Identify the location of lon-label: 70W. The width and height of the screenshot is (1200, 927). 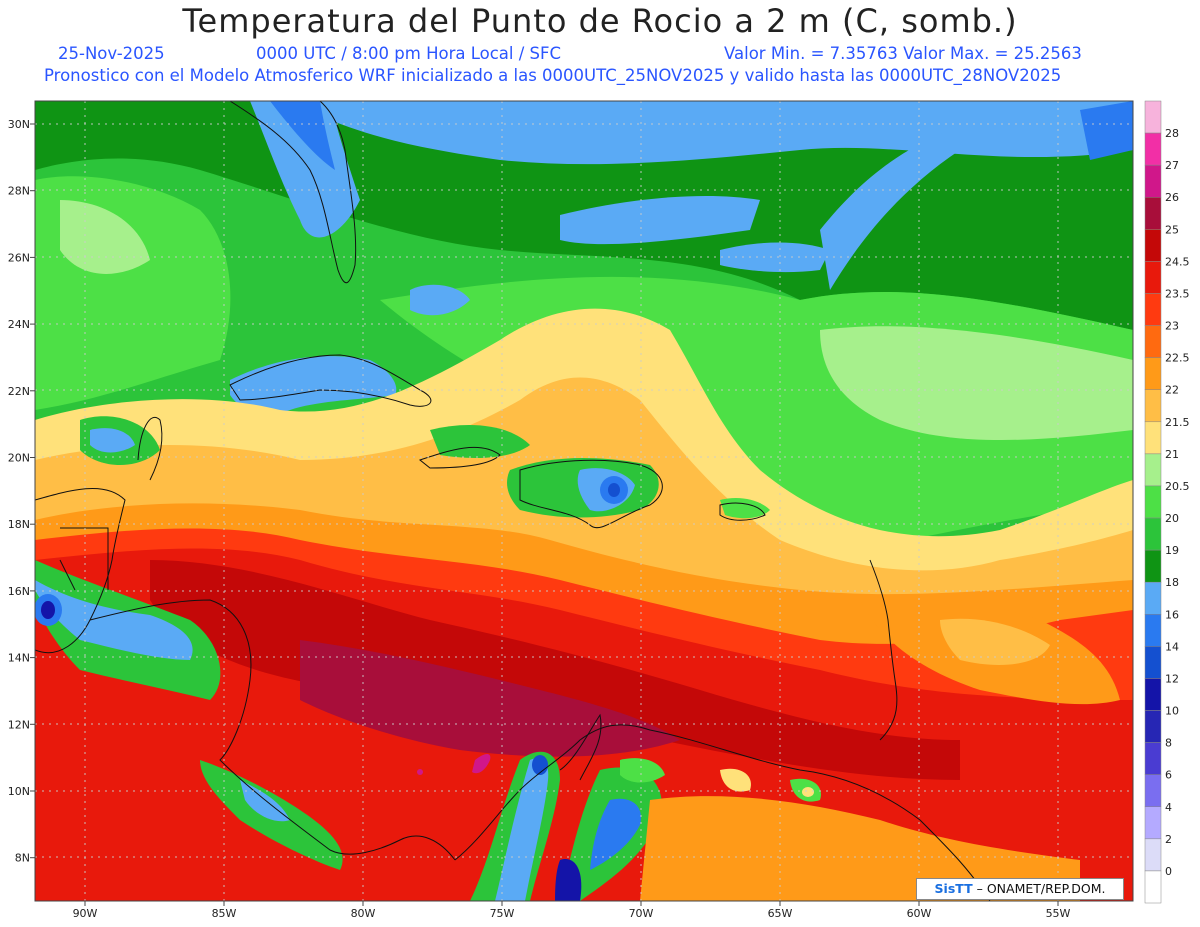
(641, 913).